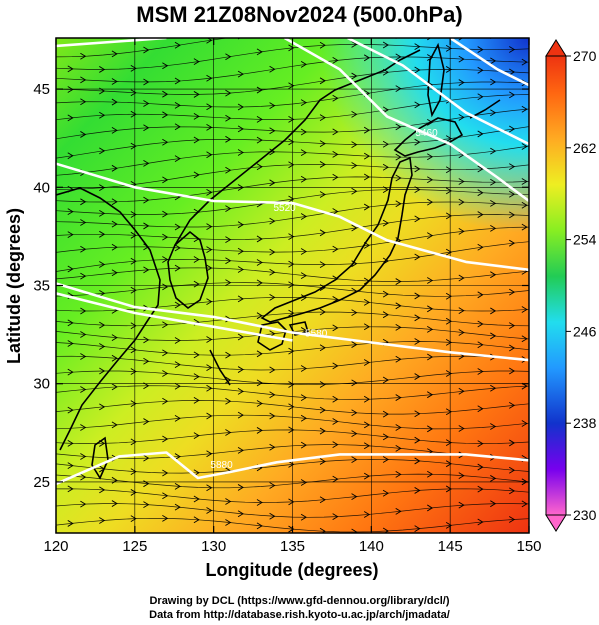 The height and width of the screenshot is (625, 599). I want to click on streamline, so click(292, 239).